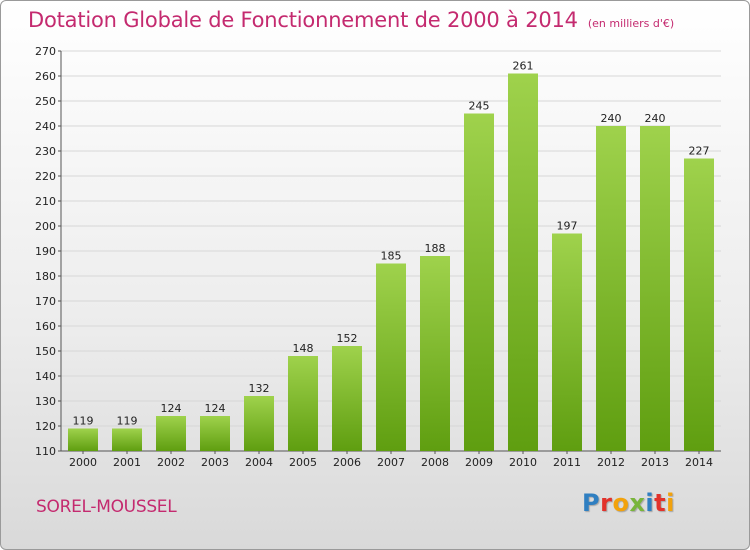 Image resolution: width=750 pixels, height=550 pixels. I want to click on chart-subtitle: (en milliers d'€), so click(631, 23).